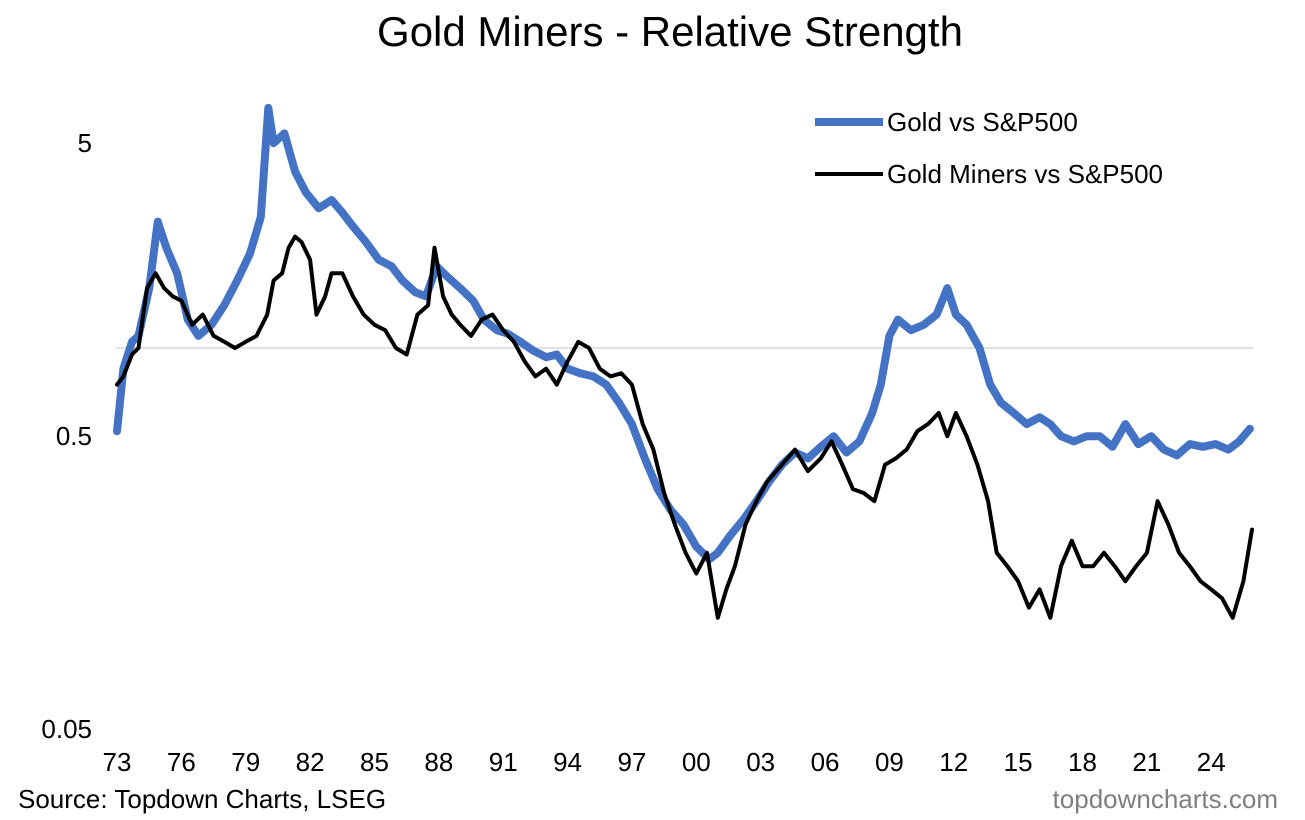 This screenshot has height=820, width=1305. Describe the element at coordinates (989, 148) in the screenshot. I see `legend: Gold vs S&P500 Gold Miners vs S&P500` at that location.